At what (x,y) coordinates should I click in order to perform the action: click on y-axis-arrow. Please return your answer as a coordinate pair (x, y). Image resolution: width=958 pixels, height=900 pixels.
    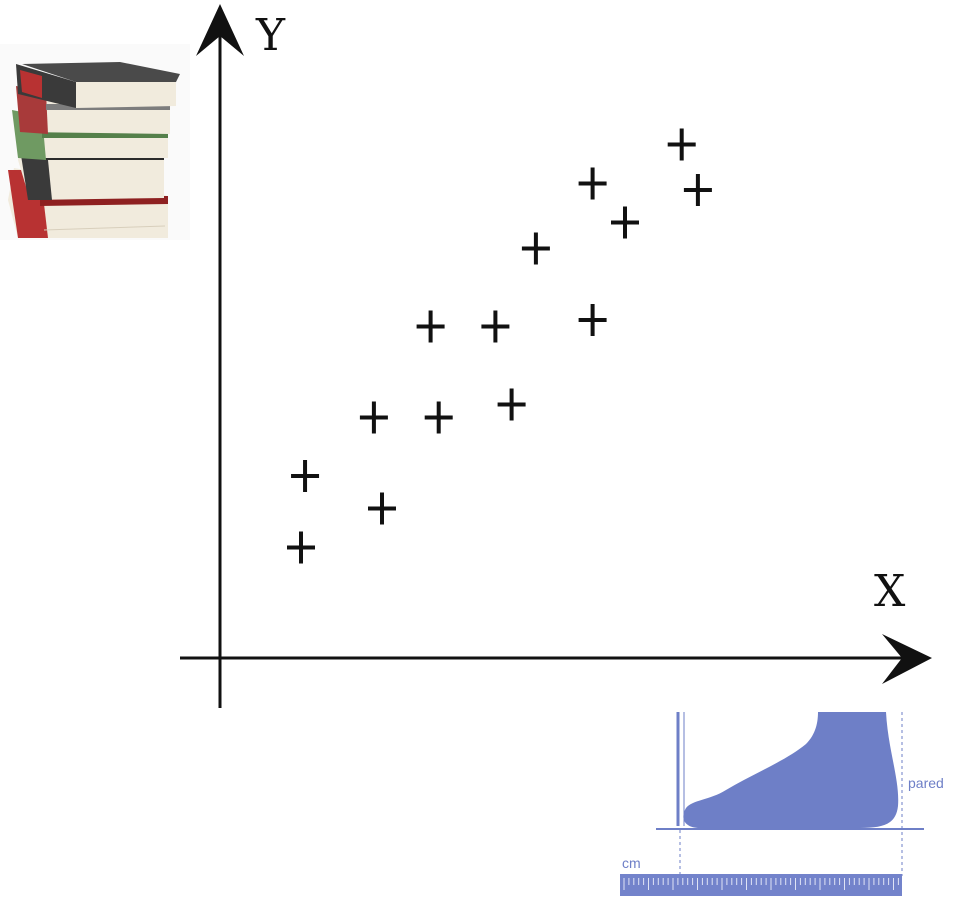
    Looking at the image, I should click on (220, 30).